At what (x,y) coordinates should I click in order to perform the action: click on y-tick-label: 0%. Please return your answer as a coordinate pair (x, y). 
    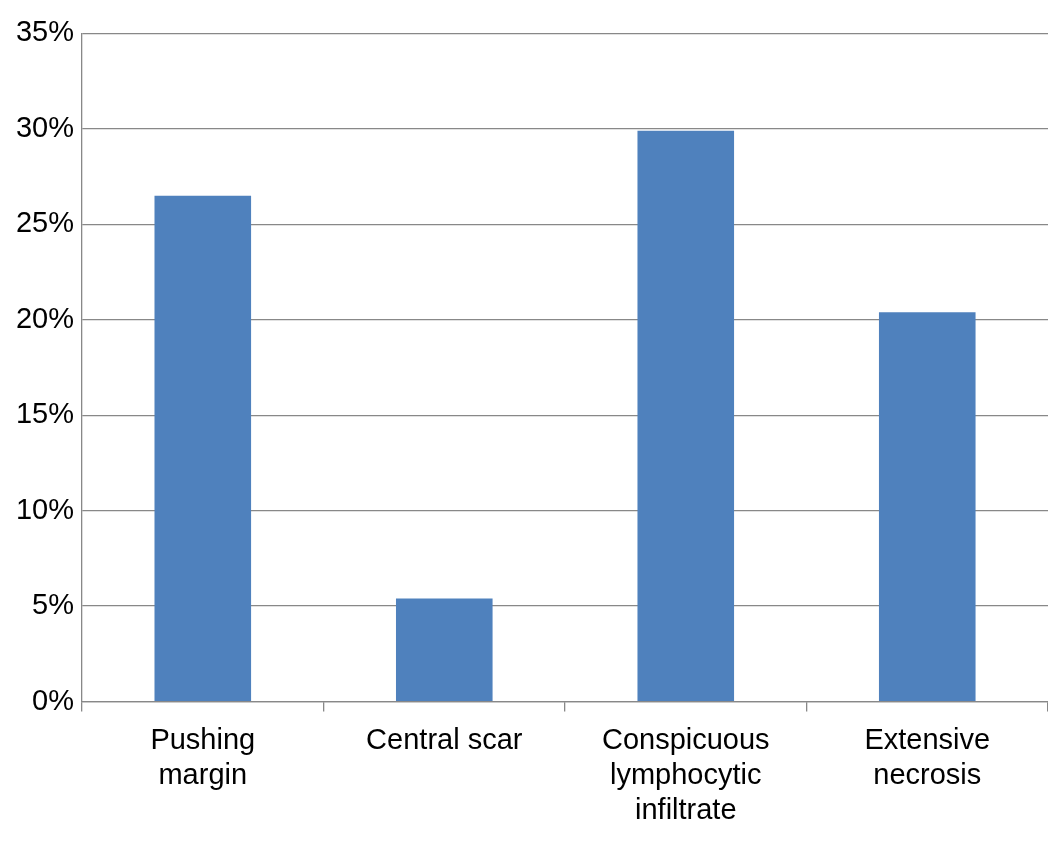
    Looking at the image, I should click on (53, 699).